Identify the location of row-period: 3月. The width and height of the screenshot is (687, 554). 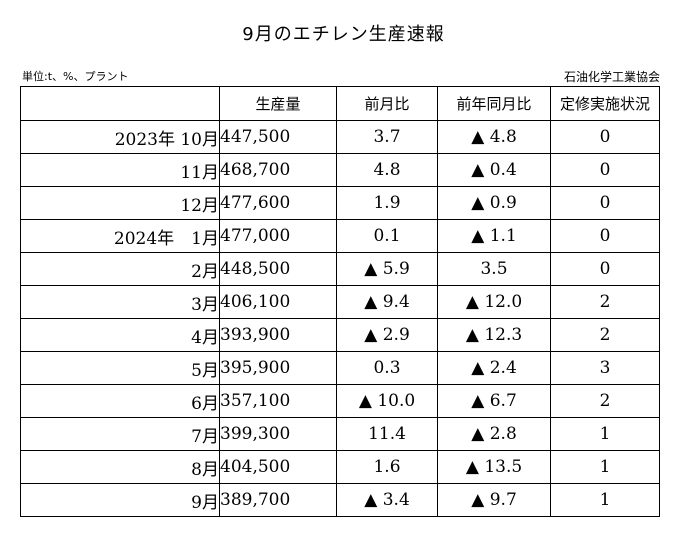
(120, 302).